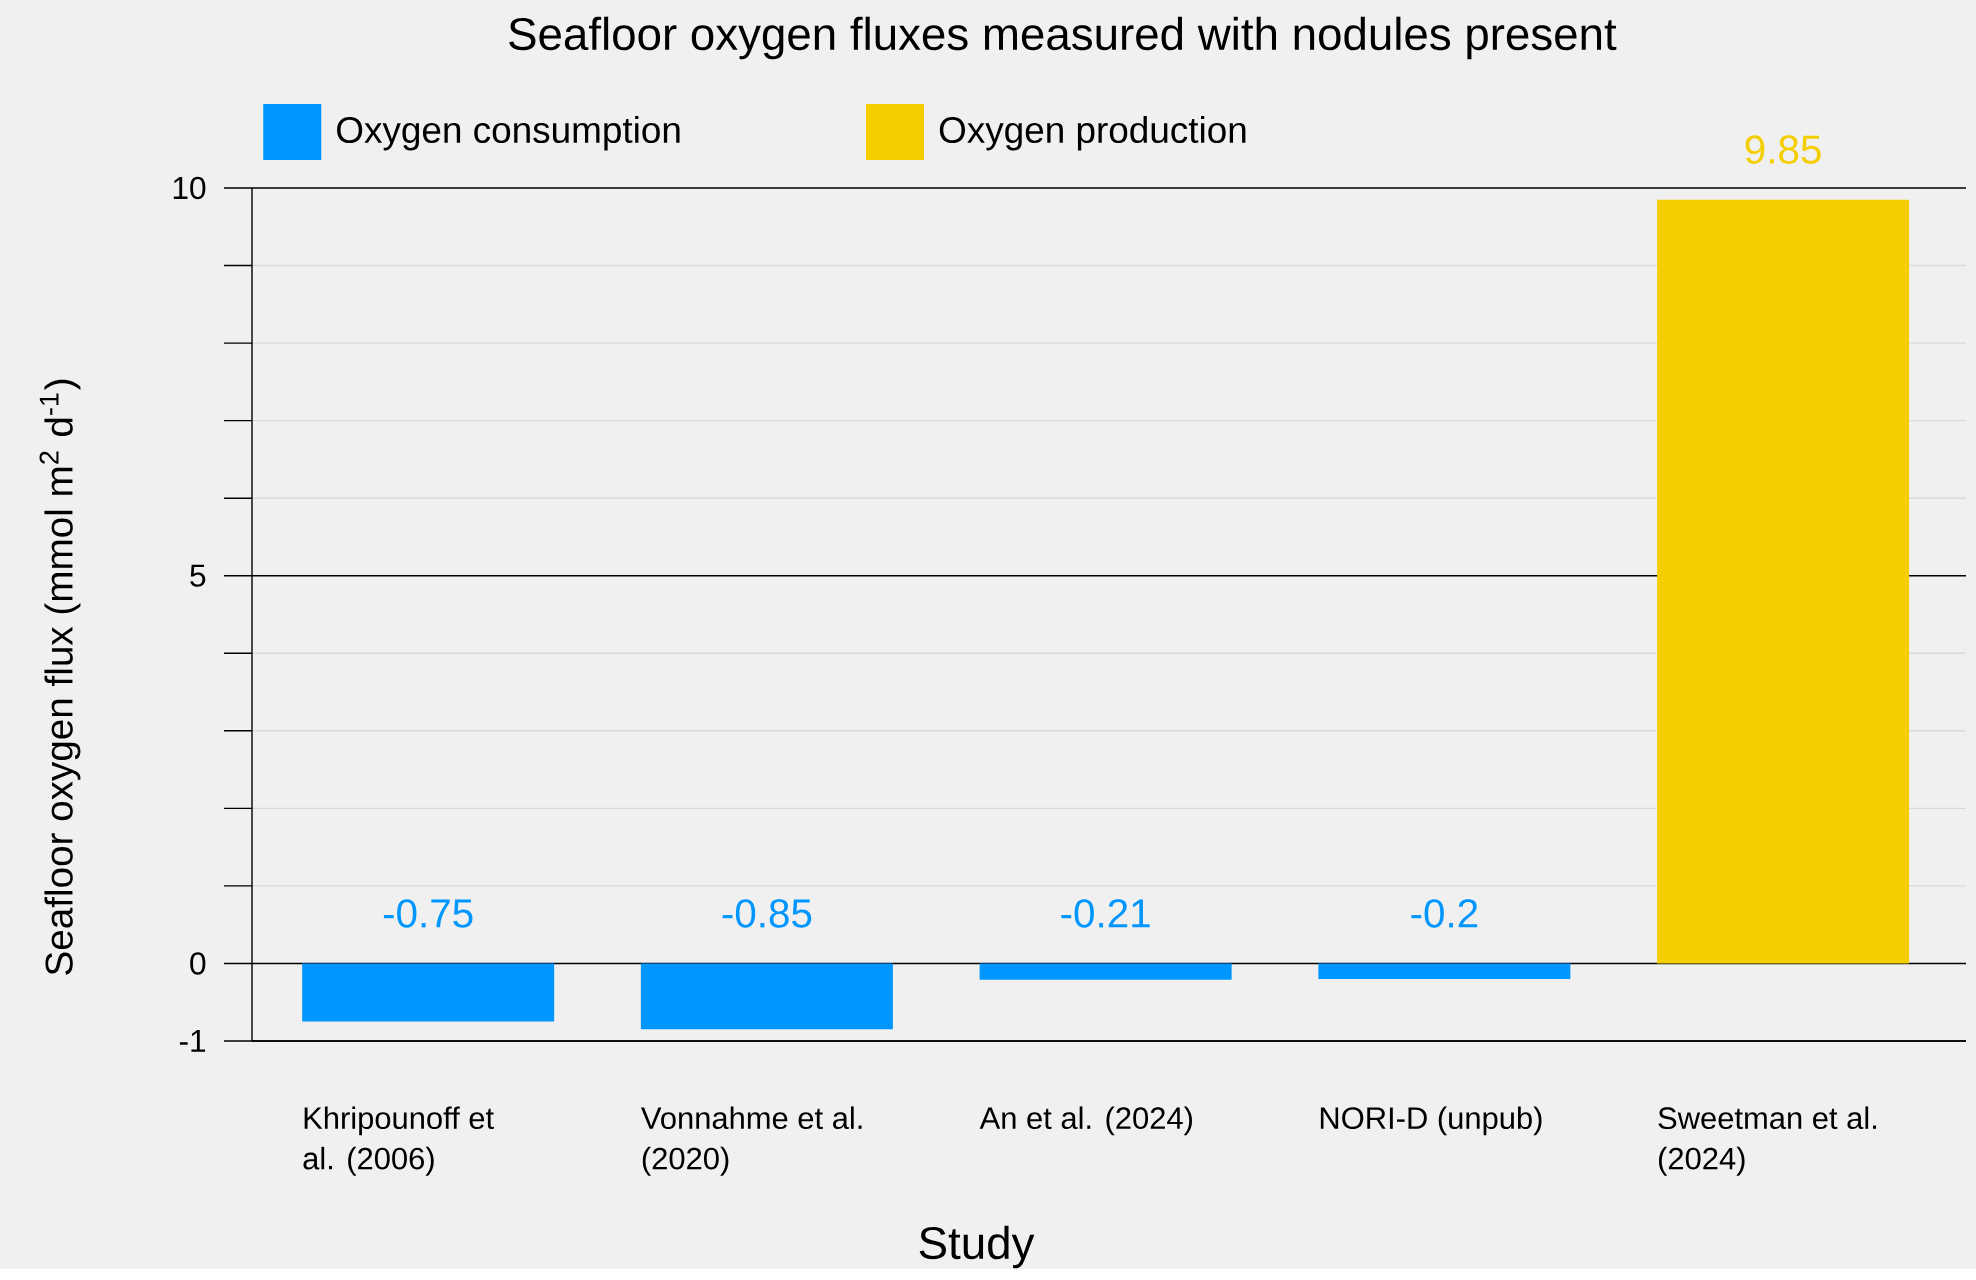  I want to click on x-axis-title: Study, so click(977, 1247).